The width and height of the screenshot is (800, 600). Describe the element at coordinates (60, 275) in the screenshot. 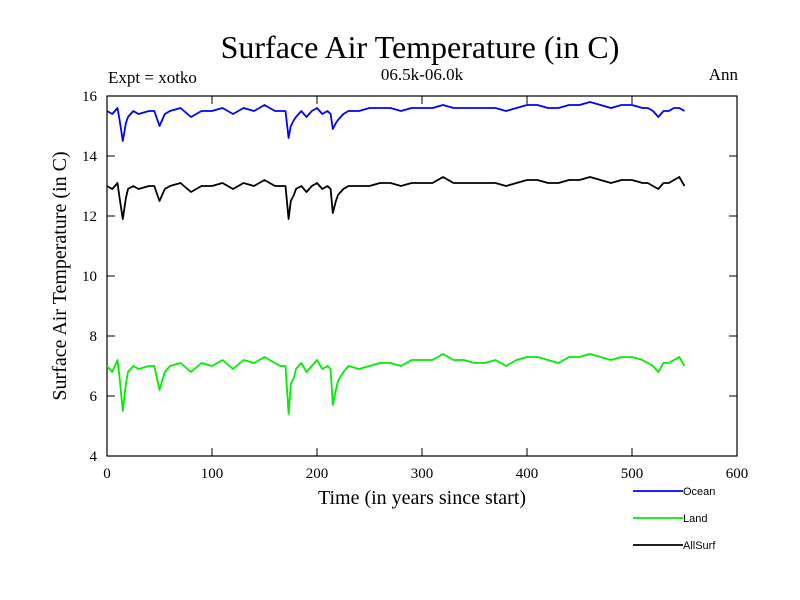

I see `y-axis-label: Surface Air Temperature (in C)` at that location.